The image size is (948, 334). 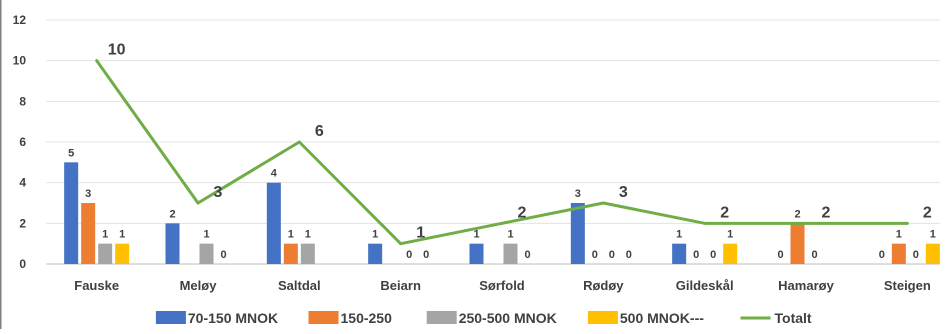 I want to click on category-label: Gildeskål, so click(x=705, y=285).